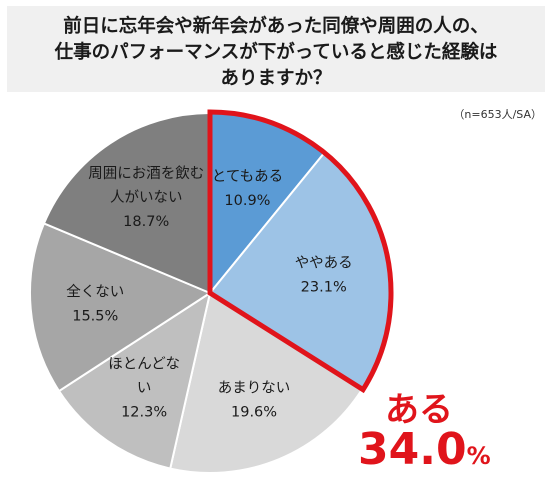 The height and width of the screenshot is (486, 552). Describe the element at coordinates (144, 363) in the screenshot. I see `slice-category-label: ほとんどな` at that location.